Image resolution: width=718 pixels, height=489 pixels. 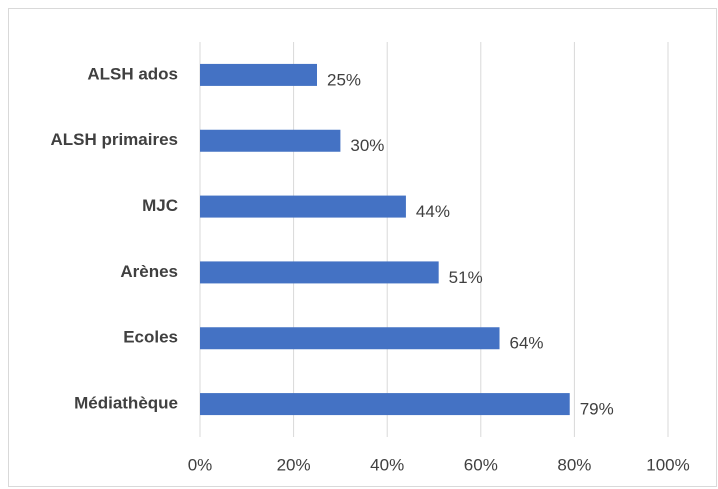 I want to click on y-tick-label: Médiathèque, so click(x=126, y=403).